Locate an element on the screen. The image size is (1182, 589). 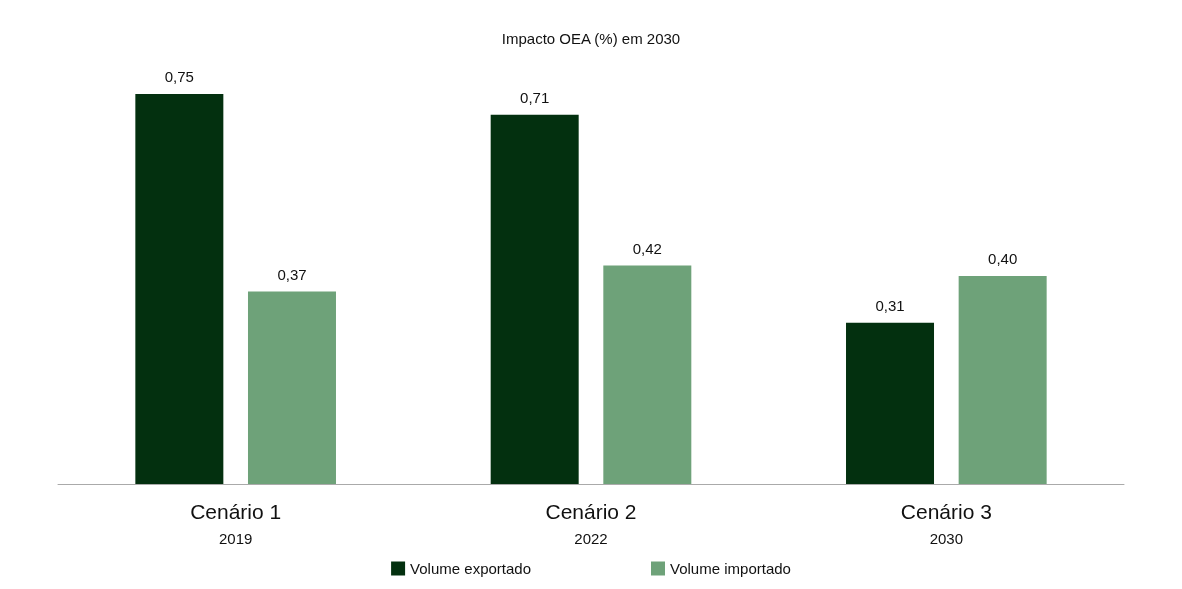
data-label: 0,42 is located at coordinates (647, 248).